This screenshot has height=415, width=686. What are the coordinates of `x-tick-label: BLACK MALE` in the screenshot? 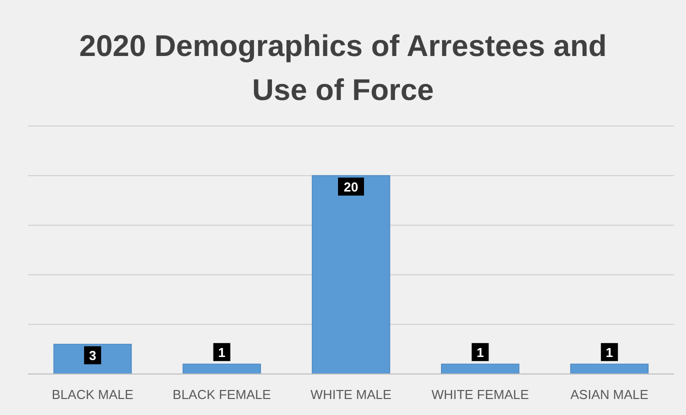 It's located at (93, 394).